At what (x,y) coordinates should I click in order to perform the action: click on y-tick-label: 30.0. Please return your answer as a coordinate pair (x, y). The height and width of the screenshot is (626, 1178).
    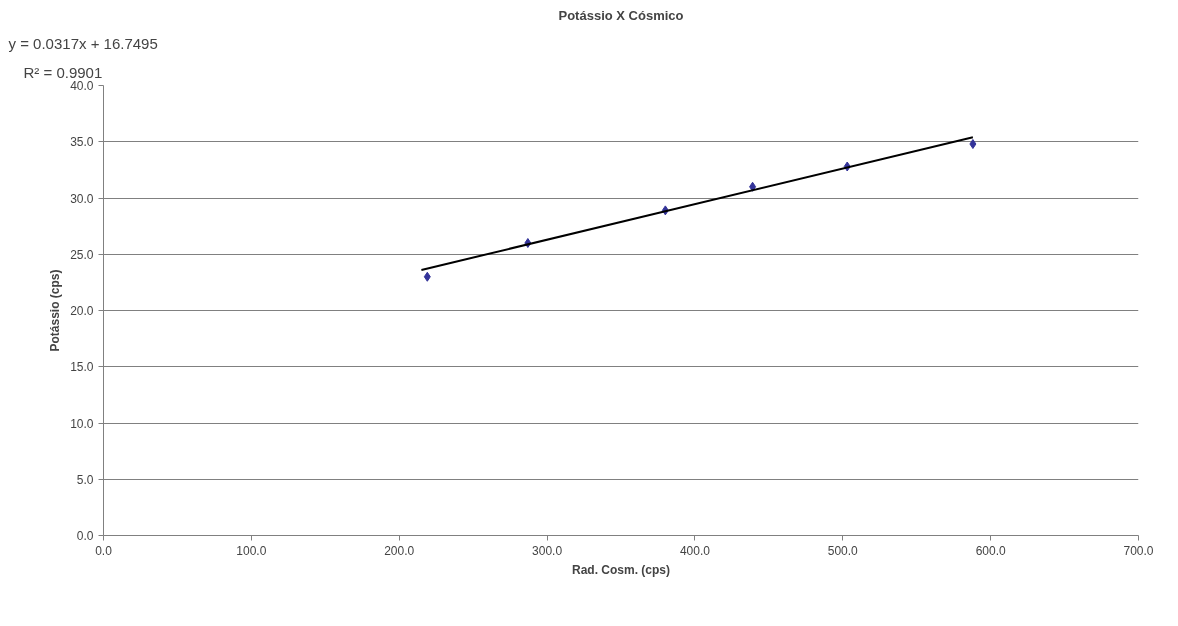
    Looking at the image, I should click on (82, 198).